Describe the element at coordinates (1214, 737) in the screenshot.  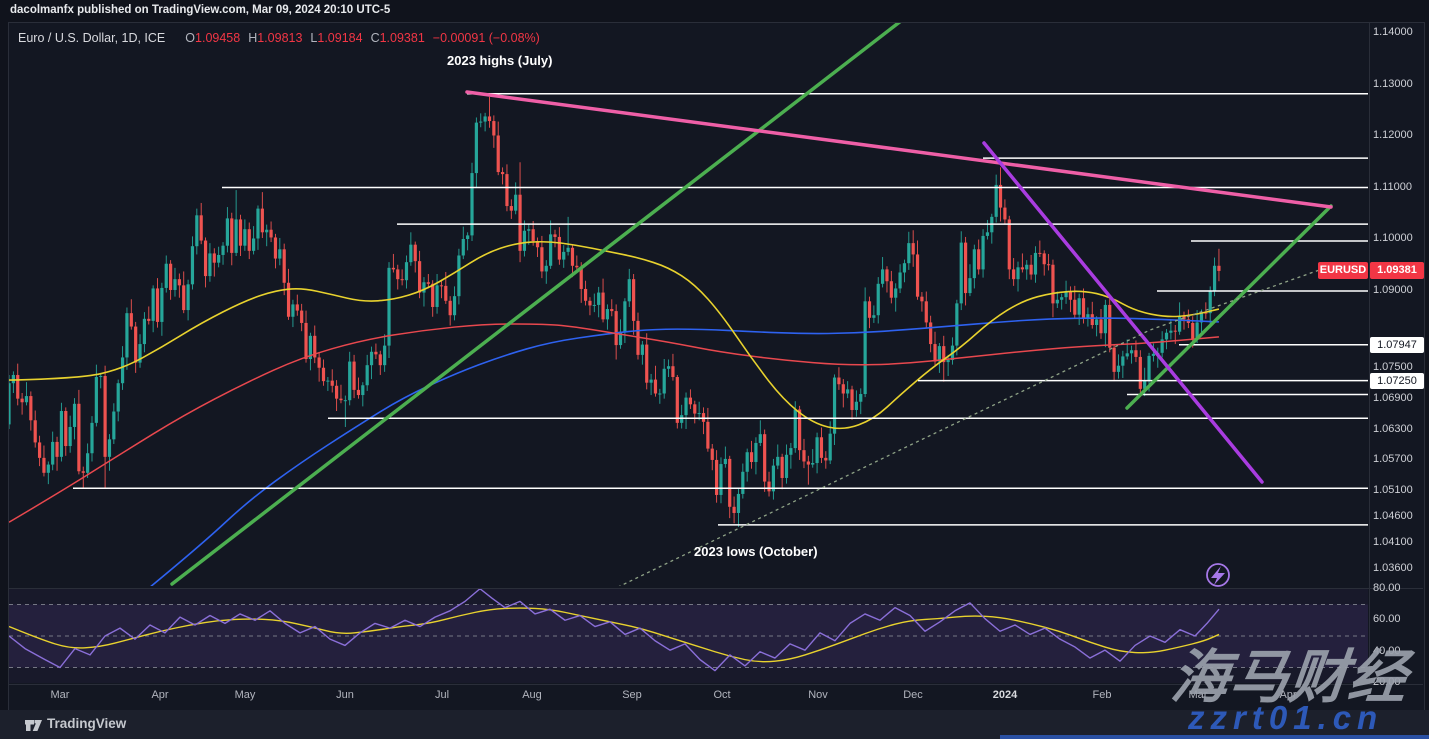
I see `watermark-bar` at that location.